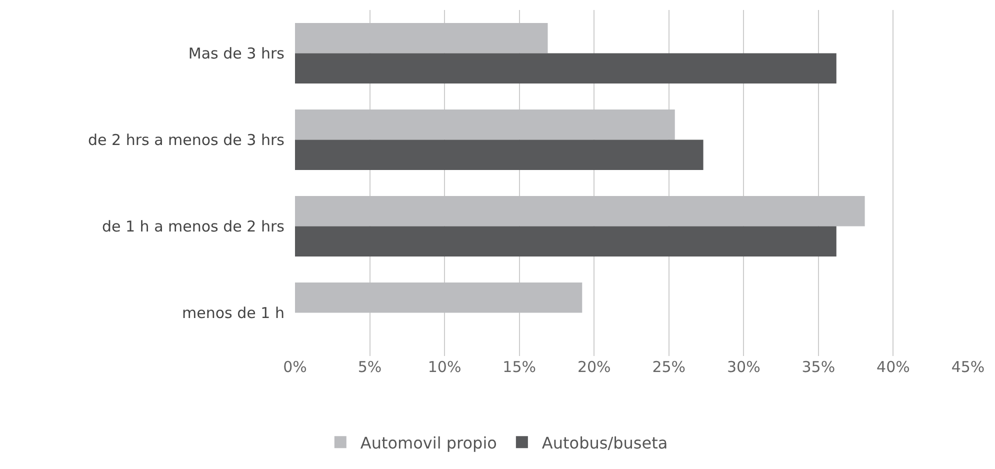 This screenshot has height=469, width=995. I want to click on x-tick-label: 0%, so click(295, 367).